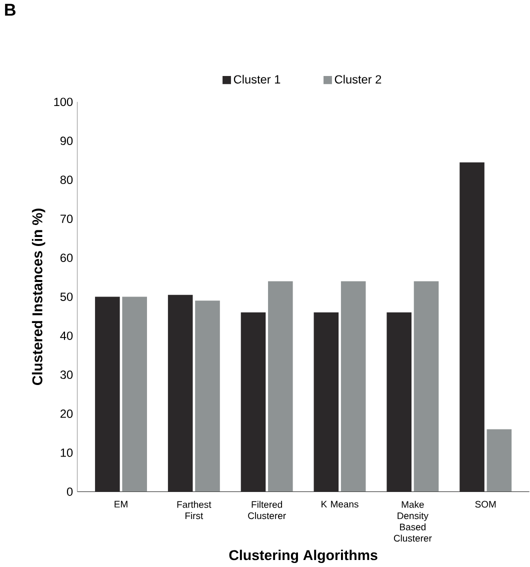  I want to click on y-tick-label: 50, so click(66, 296).